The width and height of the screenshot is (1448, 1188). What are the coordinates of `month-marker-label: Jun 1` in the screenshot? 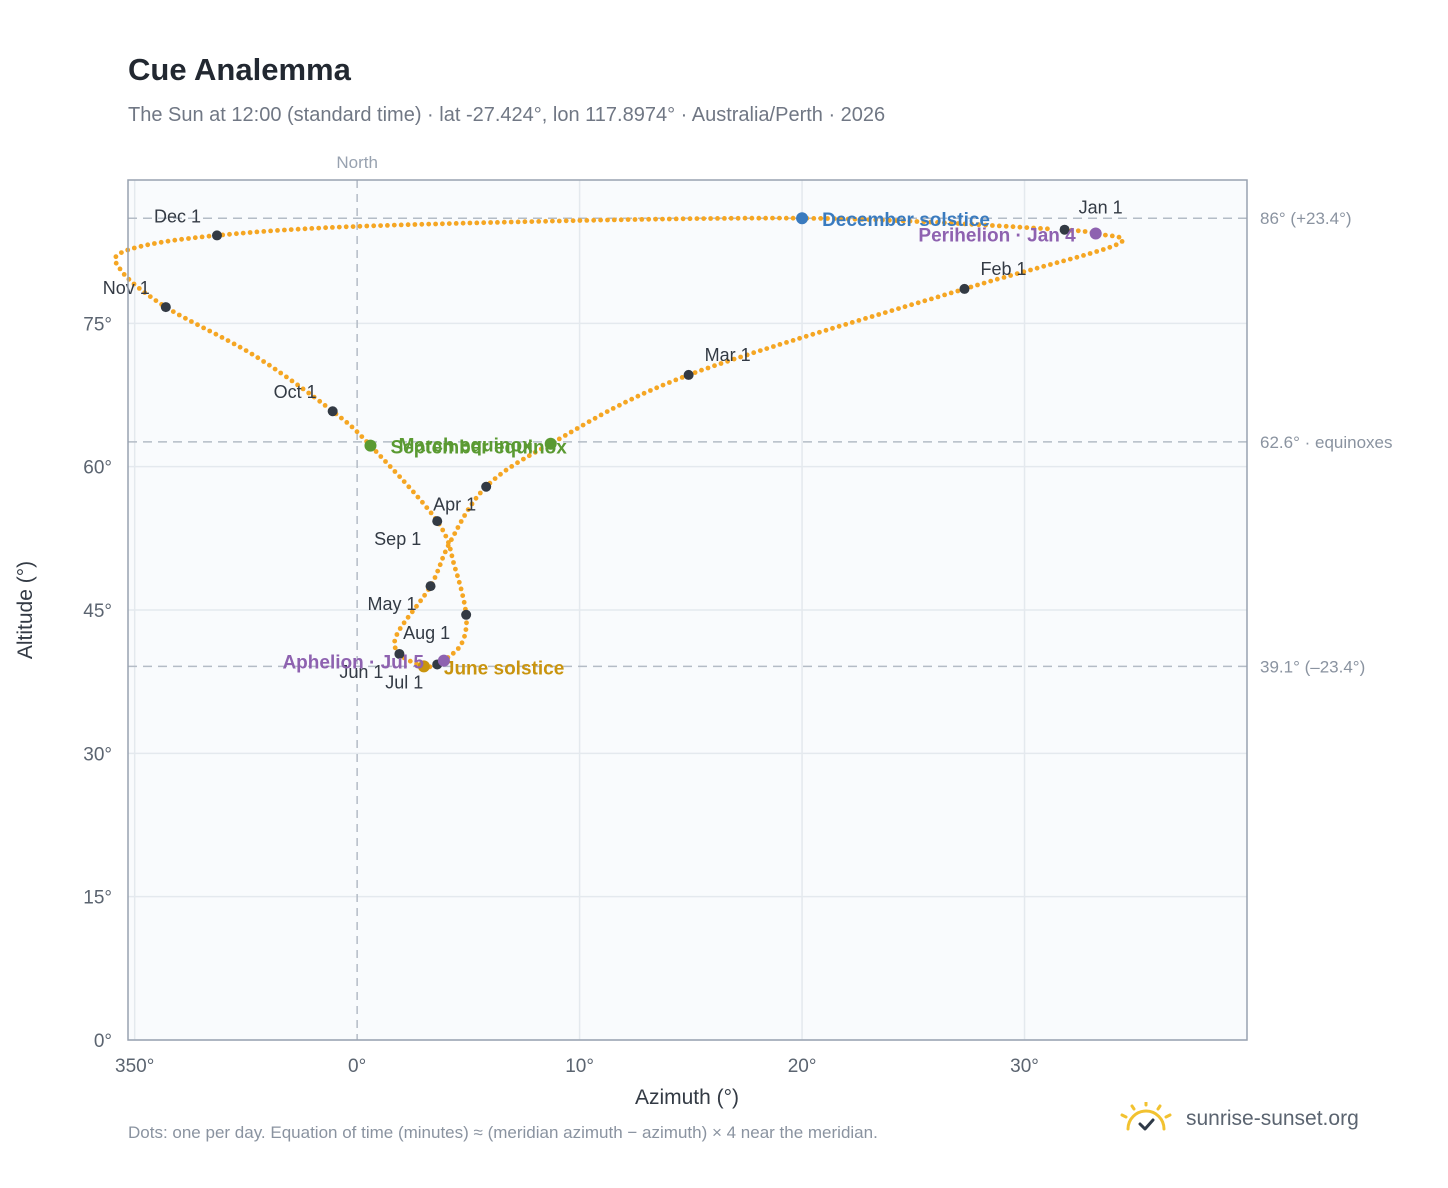 It's located at (361, 672).